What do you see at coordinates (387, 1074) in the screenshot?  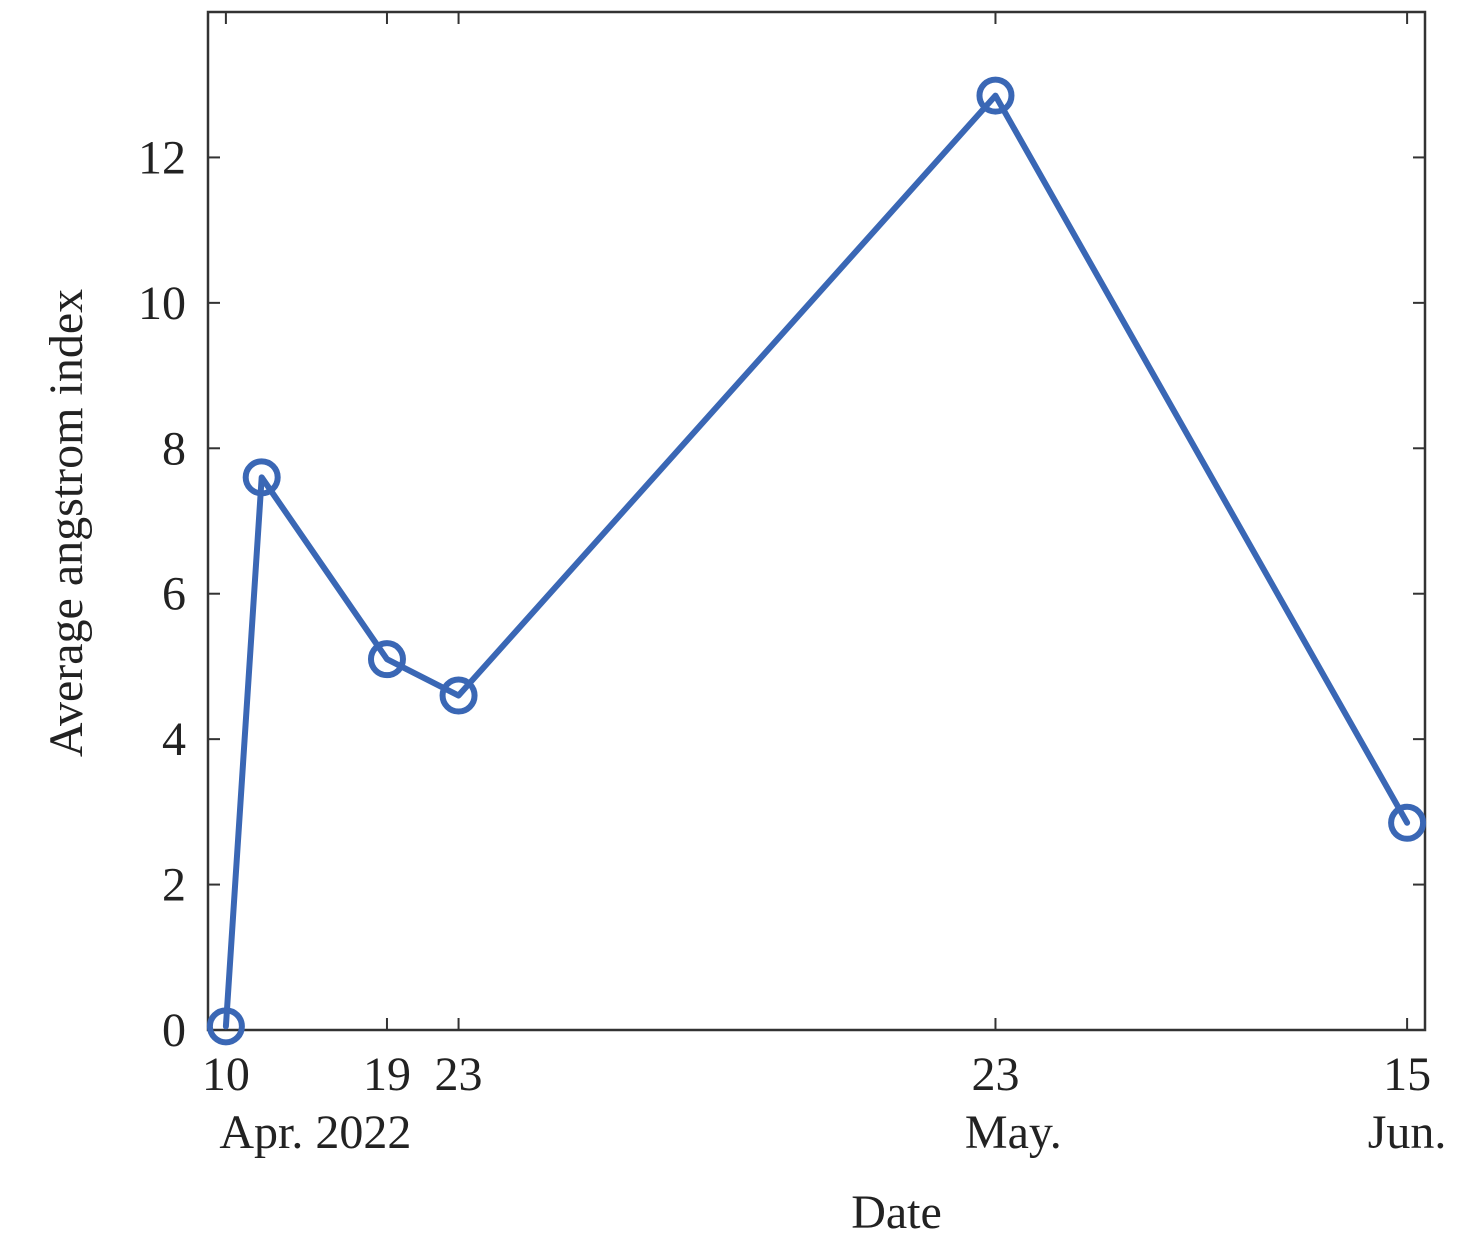 I see `x-tick-label: 19` at bounding box center [387, 1074].